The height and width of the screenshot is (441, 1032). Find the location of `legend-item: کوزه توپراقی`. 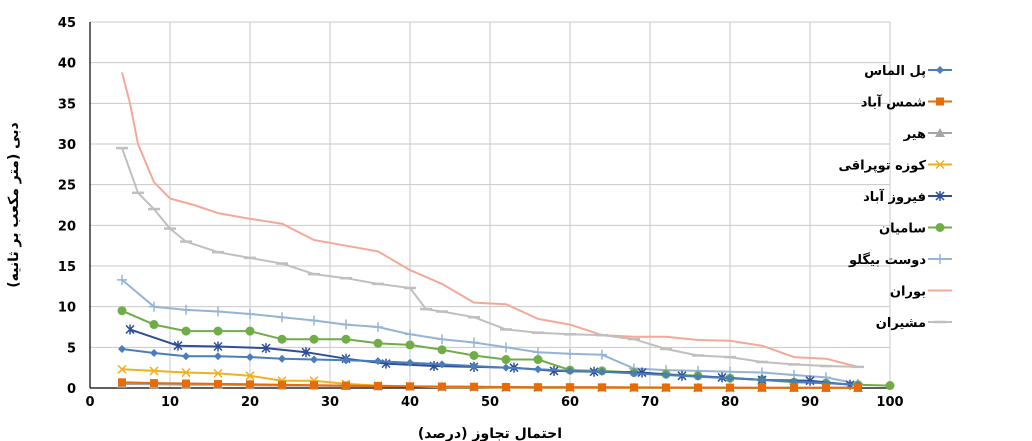

legend-item: کوزه توپراقی is located at coordinates (895, 166).